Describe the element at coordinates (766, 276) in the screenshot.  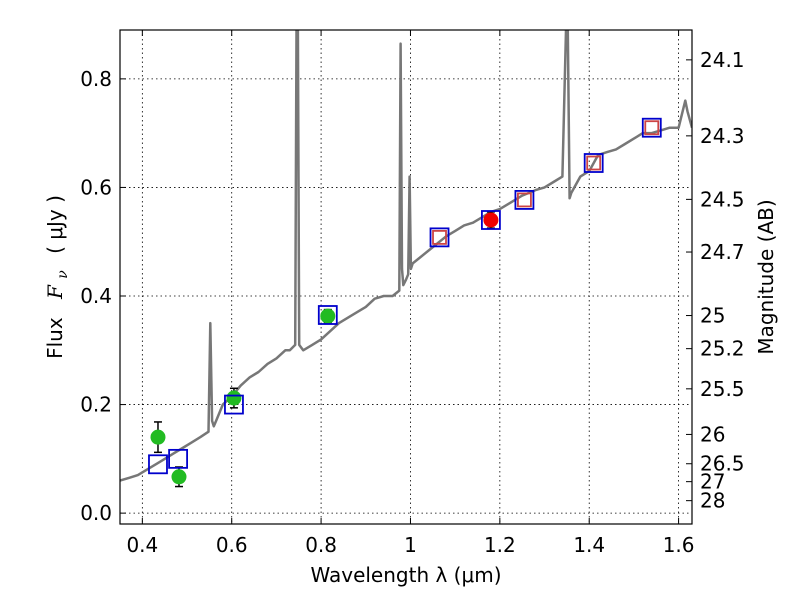
I see `right-axis-label: Magnitude (AB)` at that location.